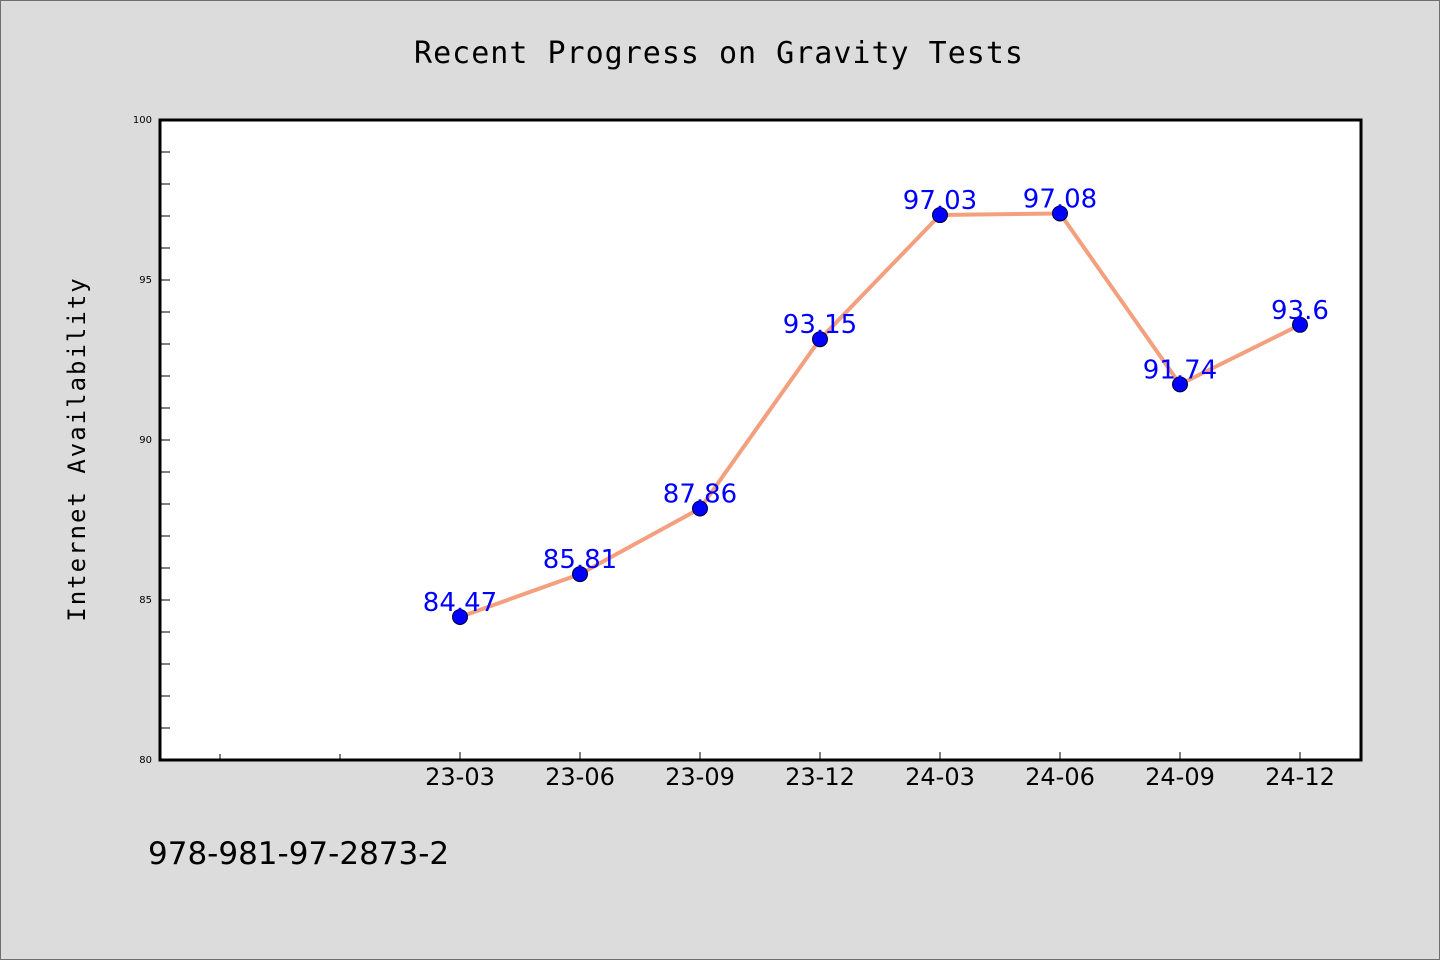  What do you see at coordinates (460, 777) in the screenshot?
I see `x-tick-label: 23-03` at bounding box center [460, 777].